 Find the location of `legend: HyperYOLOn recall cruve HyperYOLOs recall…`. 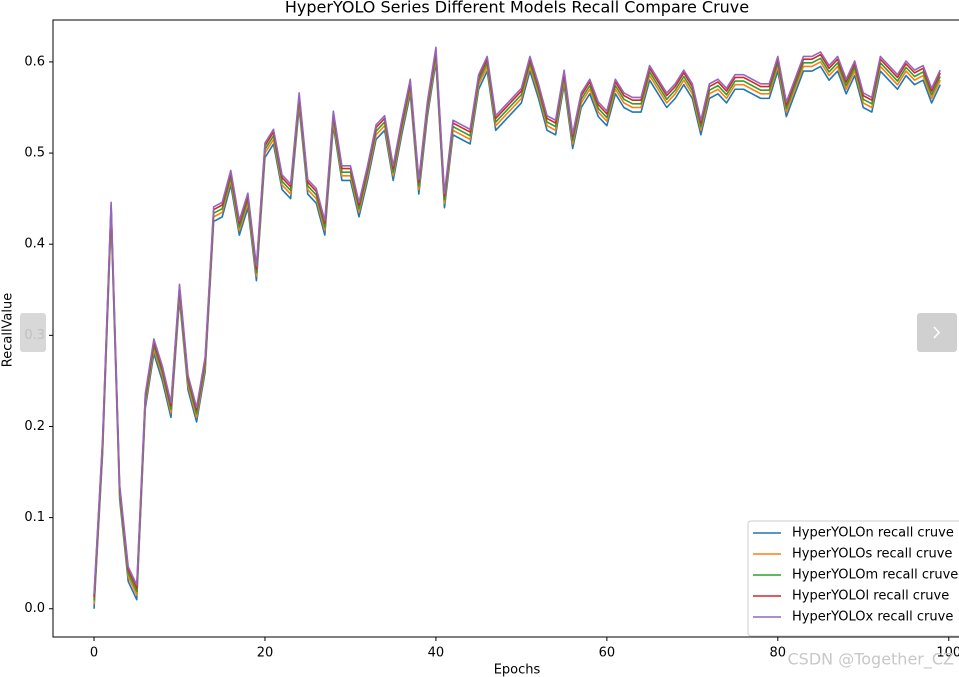

legend: HyperYOLOn recall cruve HyperYOLOs recall… is located at coordinates (853, 578).